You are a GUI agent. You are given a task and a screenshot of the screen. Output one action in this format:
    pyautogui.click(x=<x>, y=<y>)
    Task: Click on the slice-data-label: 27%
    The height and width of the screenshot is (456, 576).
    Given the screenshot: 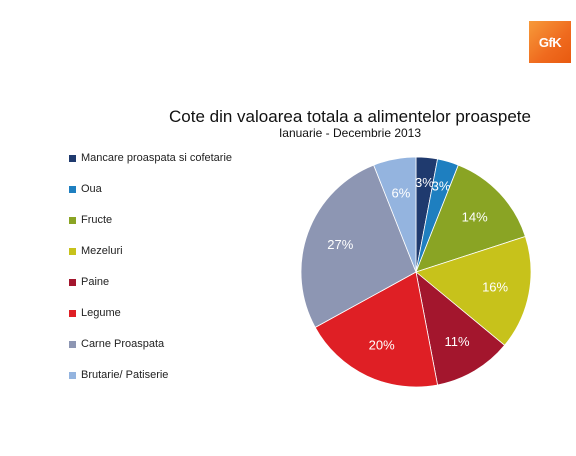 What is the action you would take?
    pyautogui.click(x=340, y=244)
    